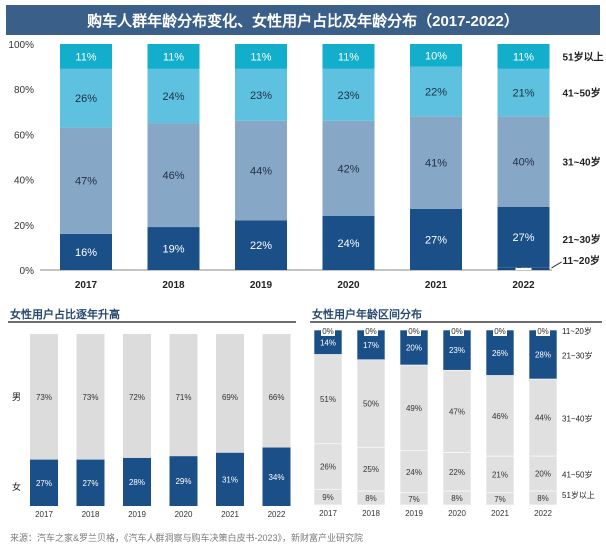  What do you see at coordinates (414, 513) in the screenshot?
I see `x-tick-label: 2019` at bounding box center [414, 513].